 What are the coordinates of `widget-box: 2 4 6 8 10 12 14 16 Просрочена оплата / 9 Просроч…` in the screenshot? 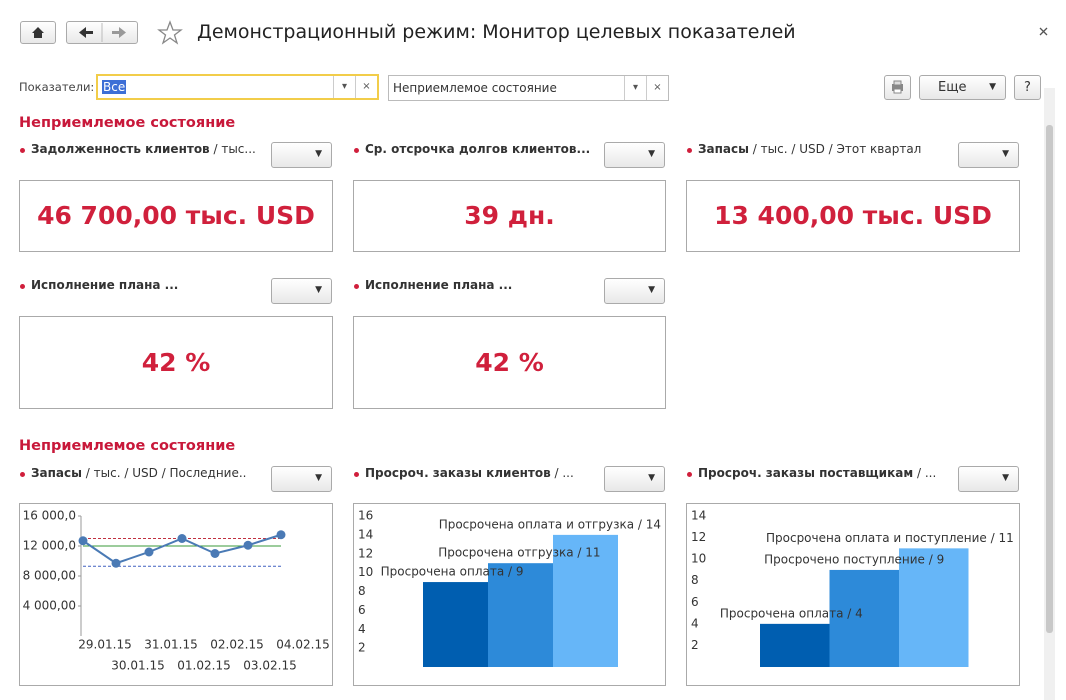 It's located at (509, 594).